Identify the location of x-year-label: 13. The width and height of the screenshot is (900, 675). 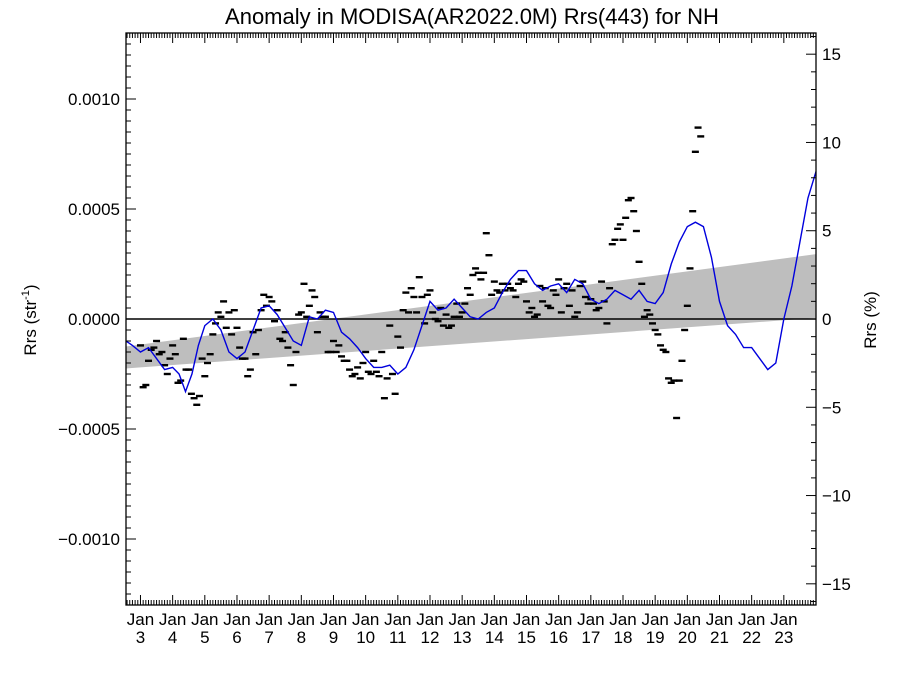
(462, 637).